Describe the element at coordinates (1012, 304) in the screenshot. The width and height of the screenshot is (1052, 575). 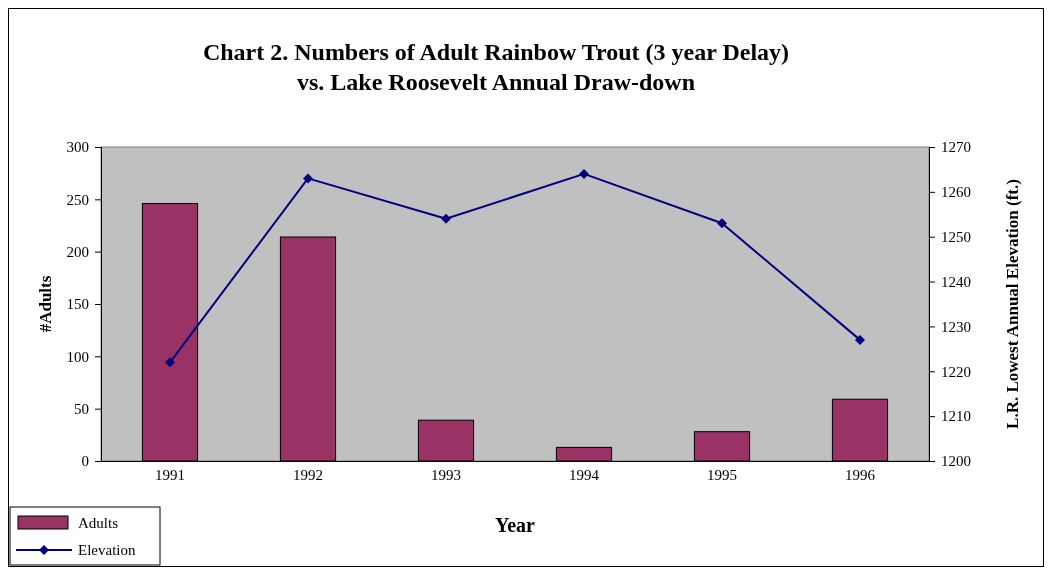
I see `y2-axis-title: L.R. Lowest Annual Elevation (ft.)` at that location.